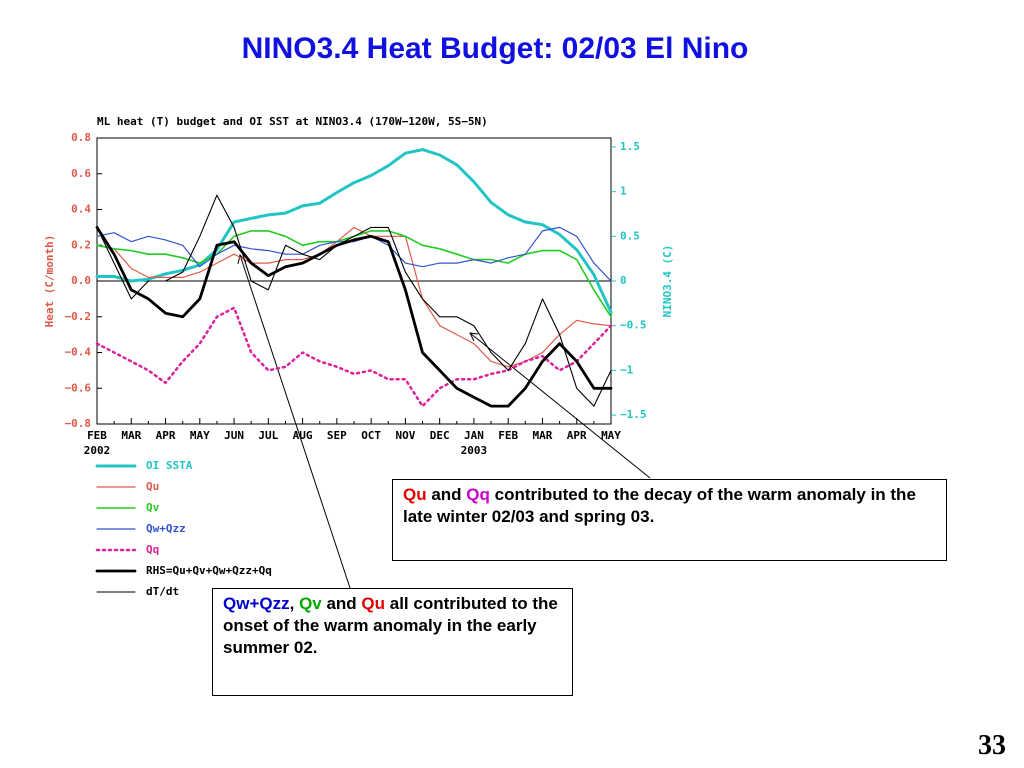 The image size is (1024, 768). I want to click on note-text: Qq, so click(478, 494).